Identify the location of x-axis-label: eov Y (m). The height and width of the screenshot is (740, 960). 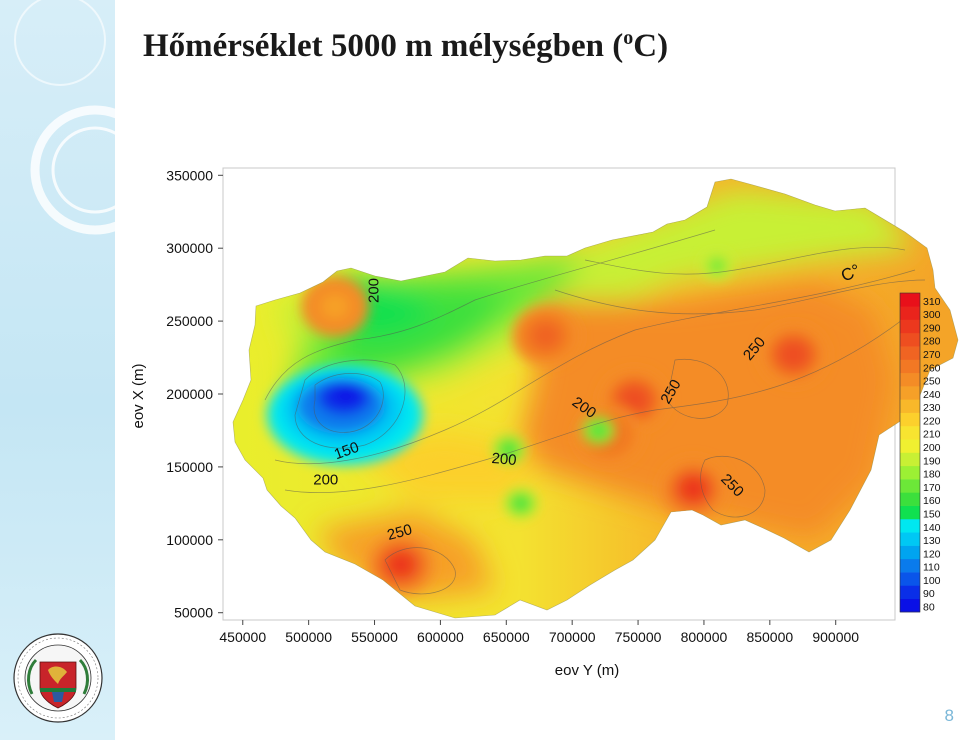
(587, 670).